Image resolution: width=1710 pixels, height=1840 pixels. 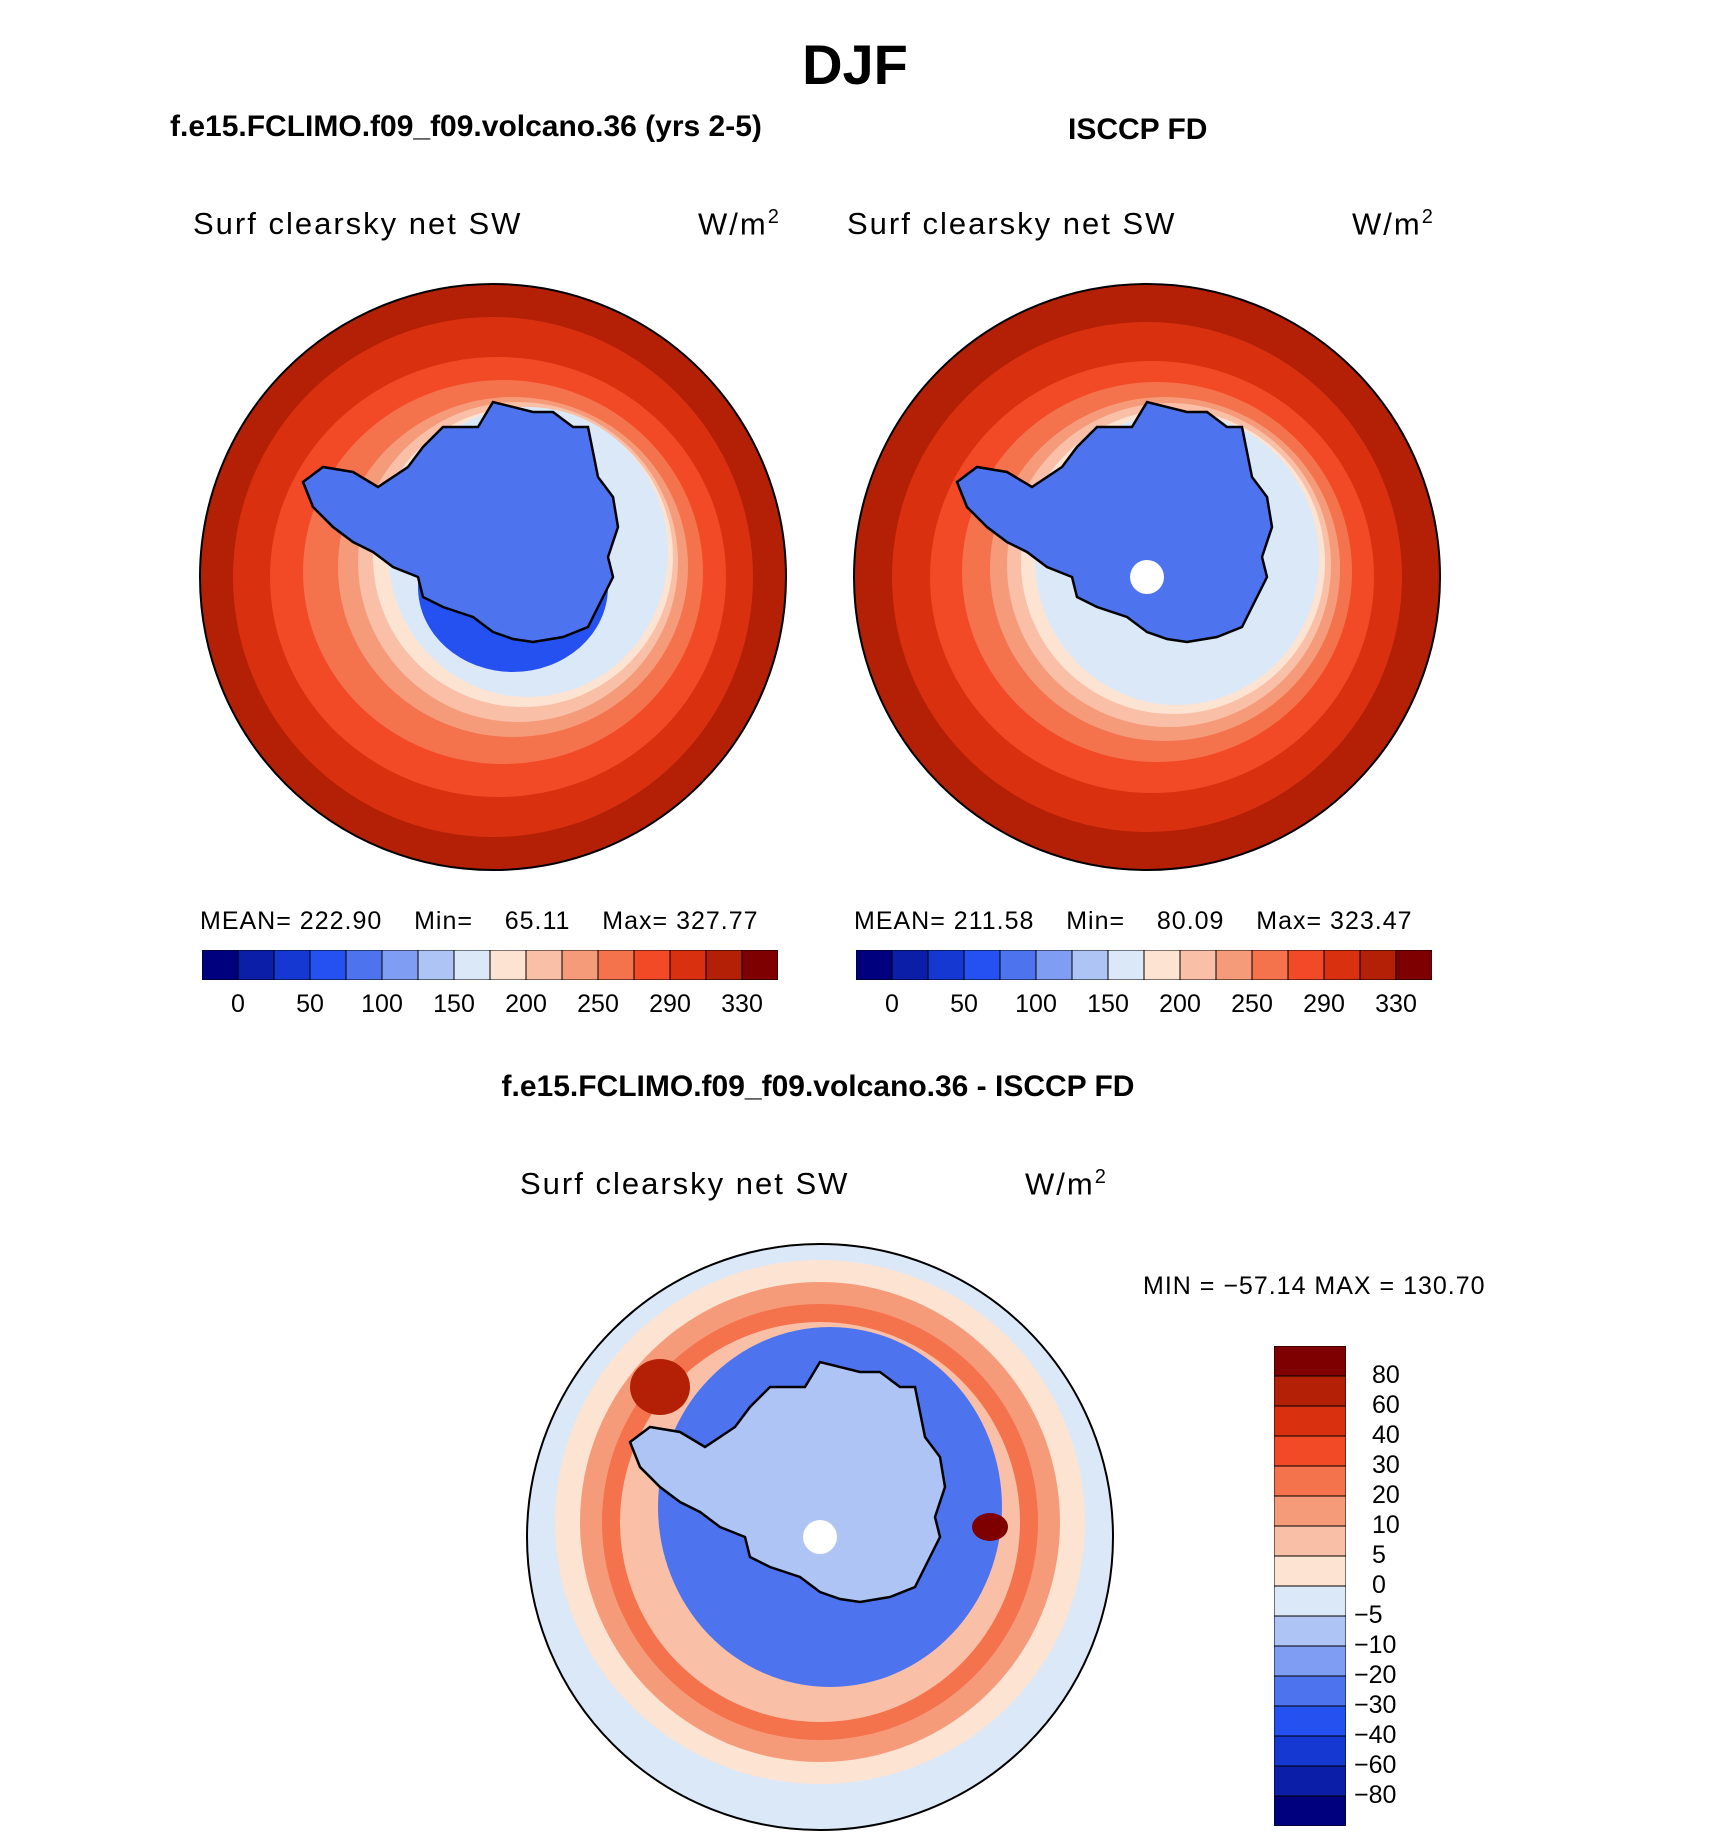 I want to click on right-colorbar, so click(x=1144, y=965).